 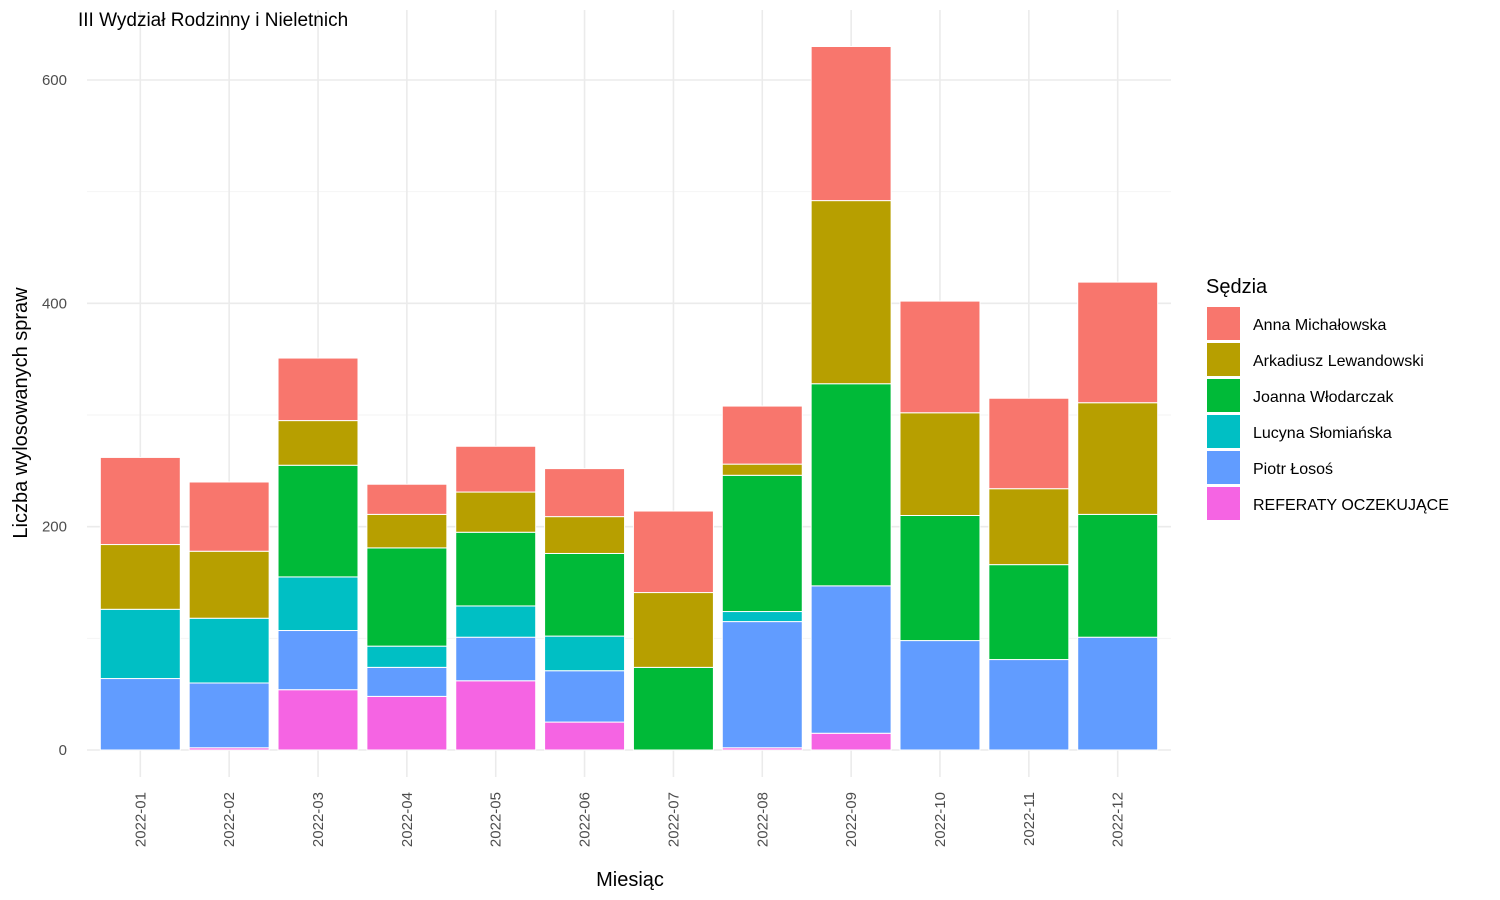 What do you see at coordinates (851, 819) in the screenshot?
I see `x-tick-label: 2022-09` at bounding box center [851, 819].